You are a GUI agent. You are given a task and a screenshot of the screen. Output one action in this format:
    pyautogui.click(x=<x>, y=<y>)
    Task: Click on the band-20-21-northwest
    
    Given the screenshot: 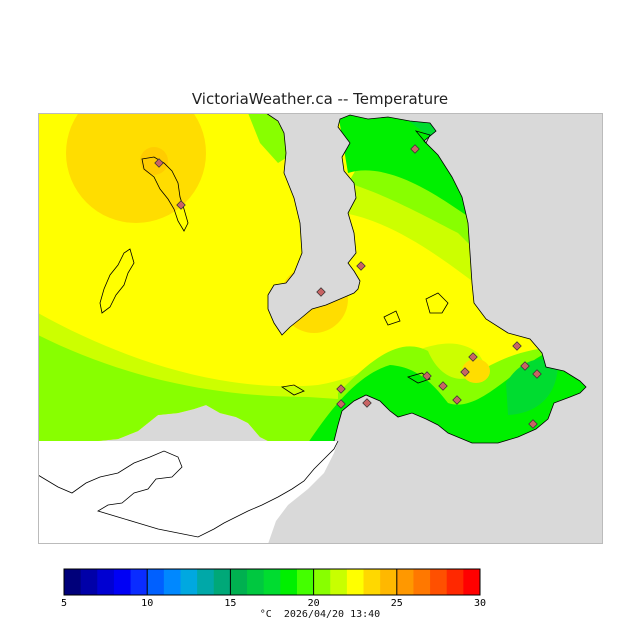 What is the action you would take?
    pyautogui.click(x=136, y=168)
    